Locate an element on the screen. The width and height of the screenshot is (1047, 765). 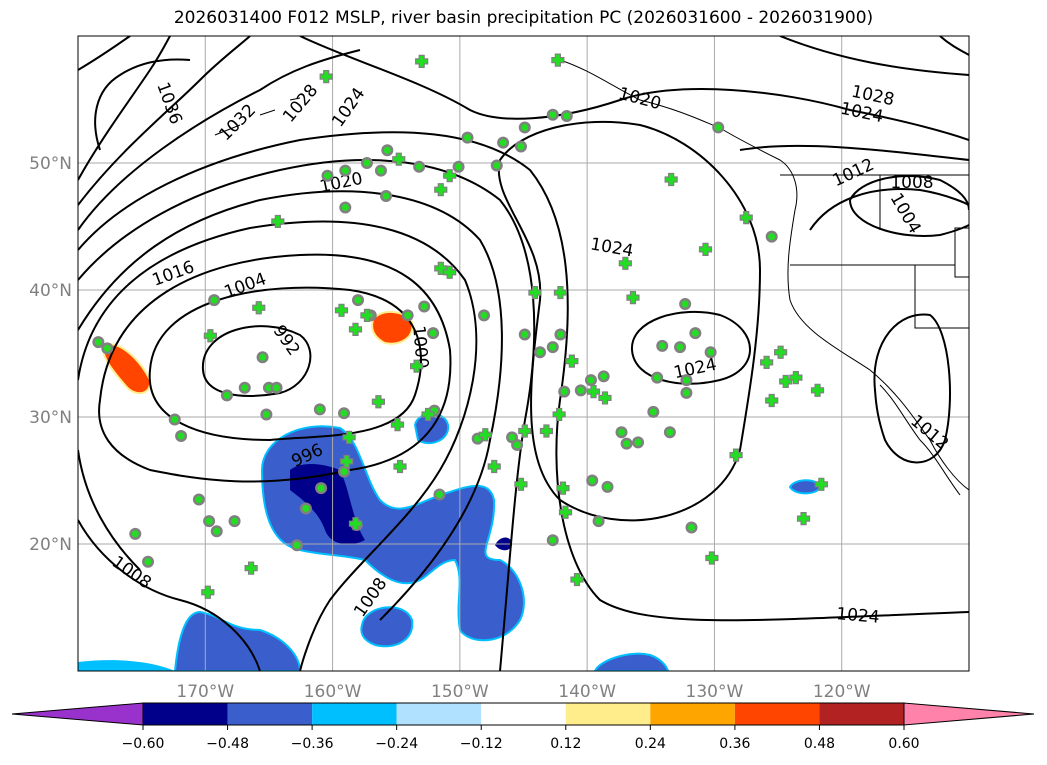
colorbar-tick-label: −0.24 is located at coordinates (396, 744).